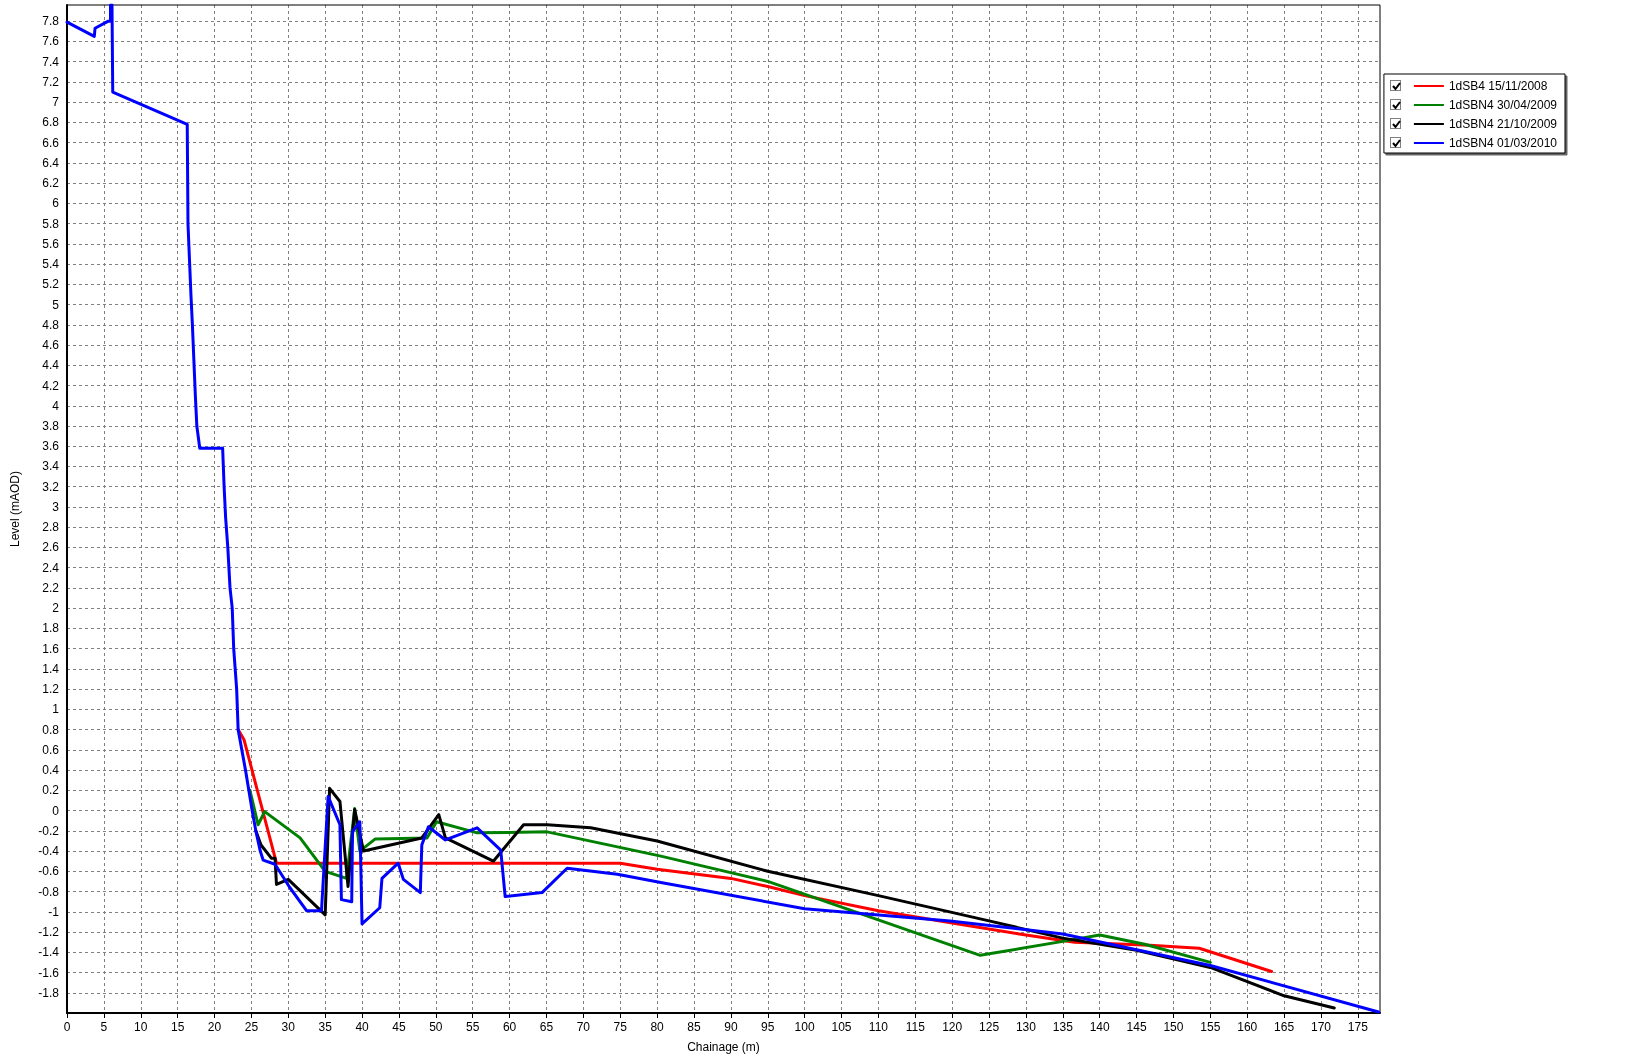 This screenshot has width=1633, height=1063. What do you see at coordinates (54, 911) in the screenshot?
I see `y-tick-label: -1` at bounding box center [54, 911].